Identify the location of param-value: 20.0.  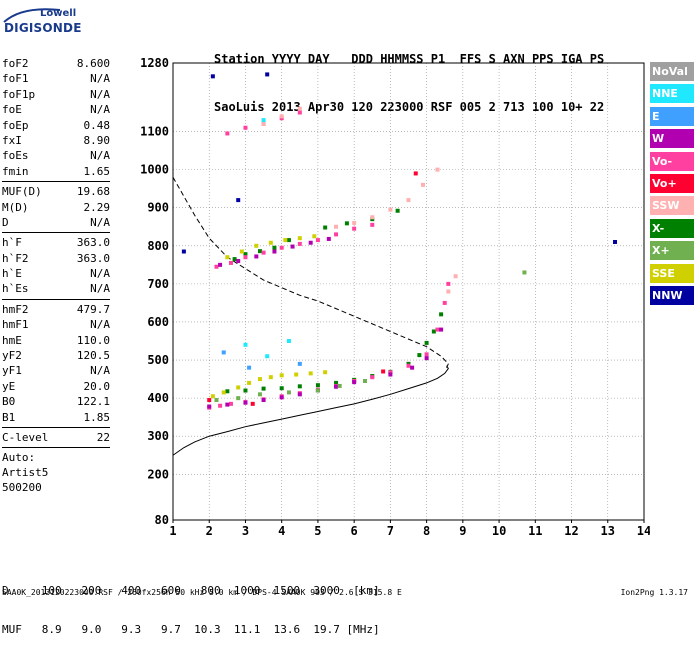
(97, 386).